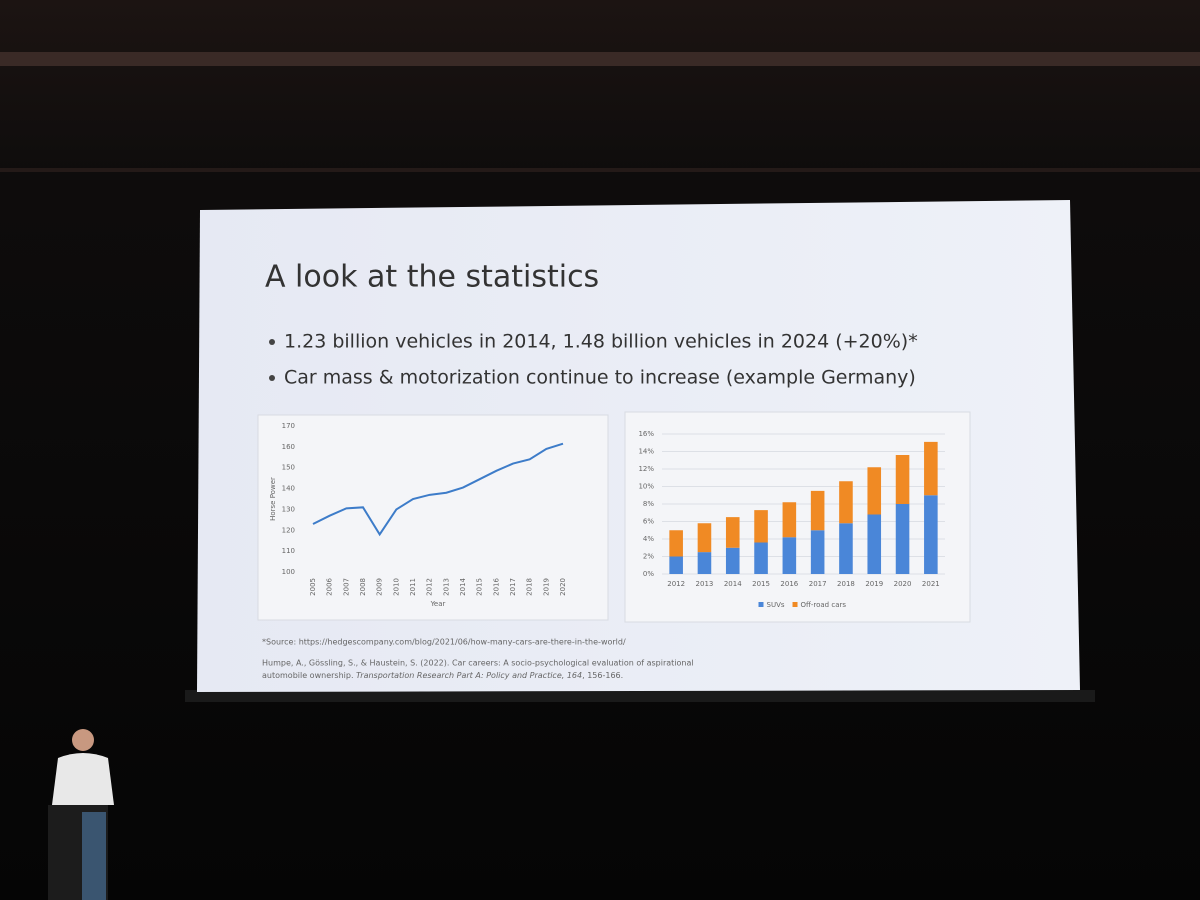  Describe the element at coordinates (288, 468) in the screenshot. I see `y-tick-label: 150` at that location.